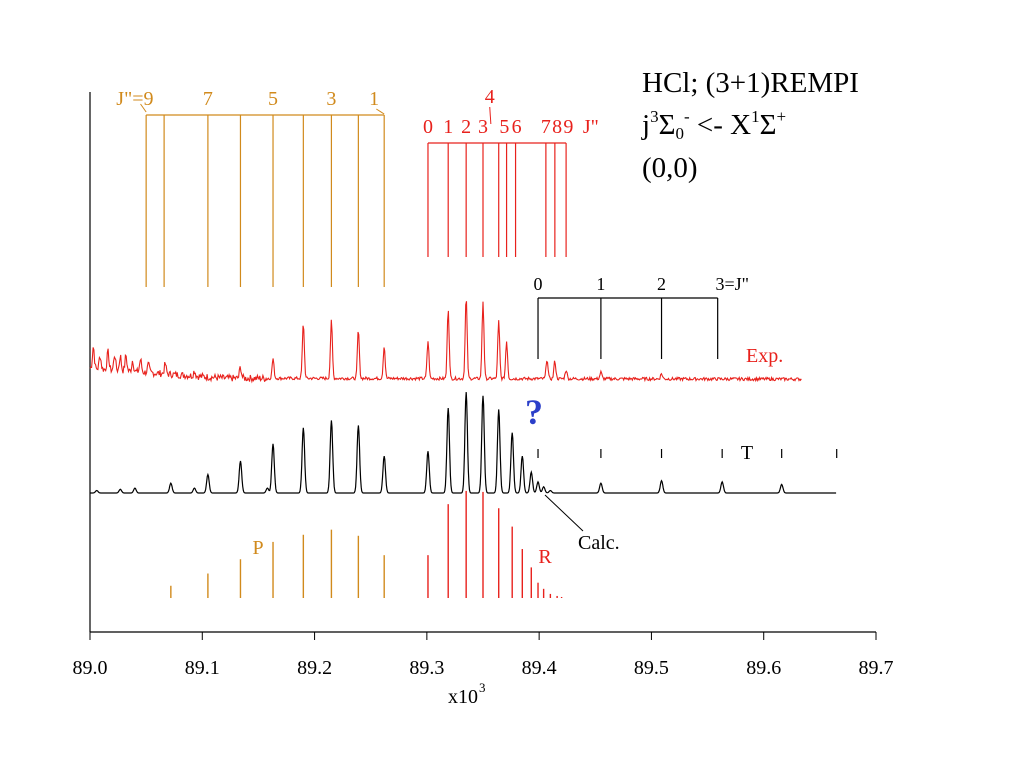  Describe the element at coordinates (273, 99) in the screenshot. I see `p-assignment-label: 5` at that location.